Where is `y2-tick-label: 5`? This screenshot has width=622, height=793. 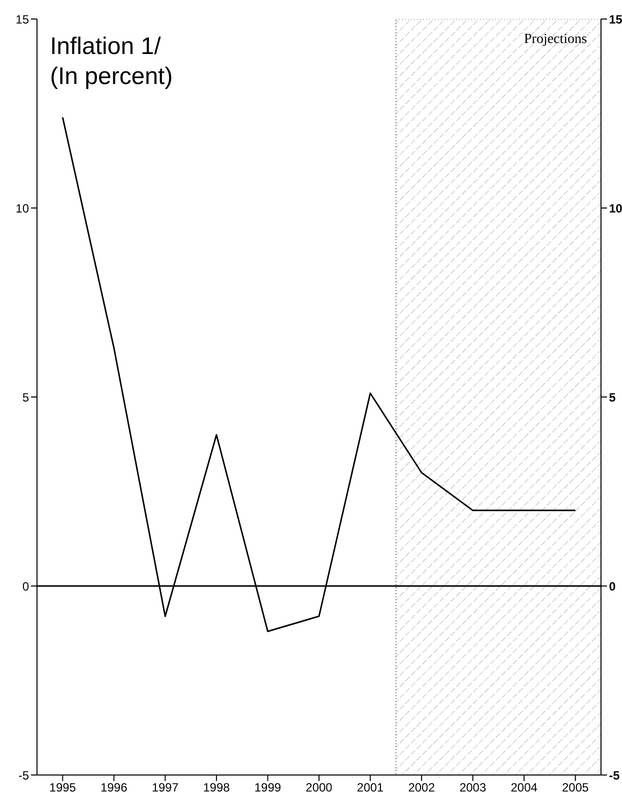 y2-tick-label: 5 is located at coordinates (612, 397).